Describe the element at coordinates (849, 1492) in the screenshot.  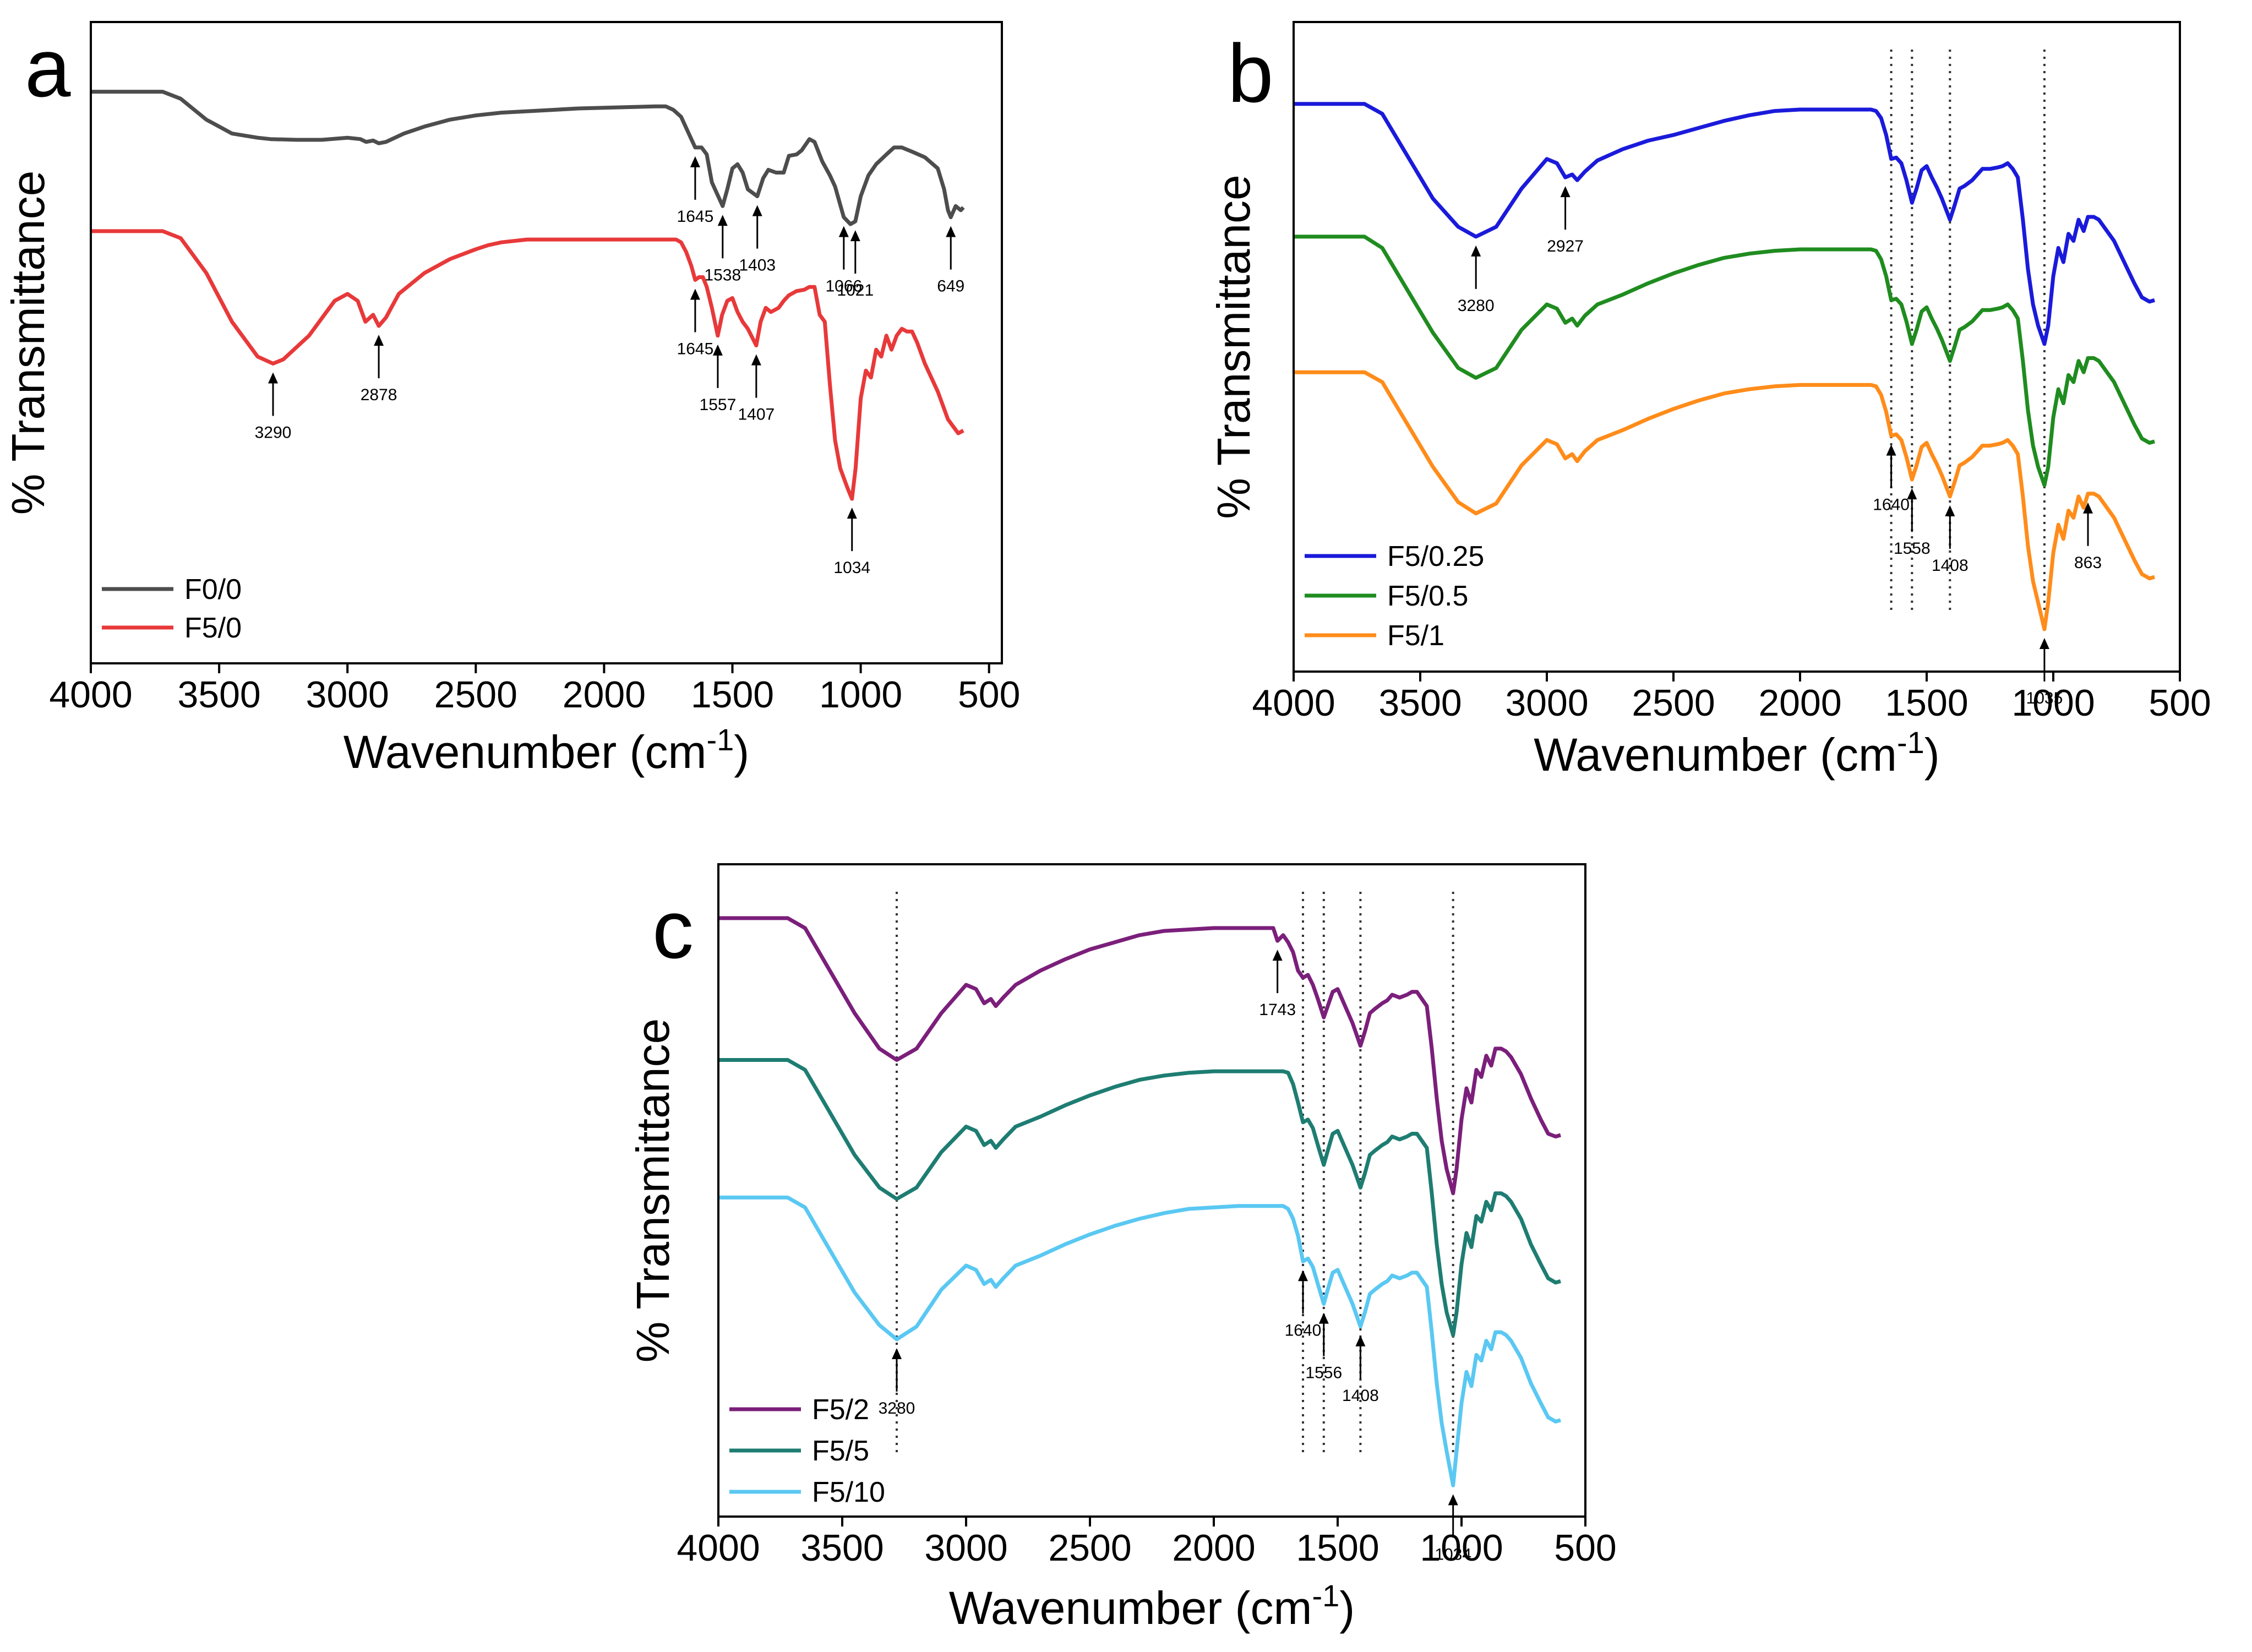
I see `legend-label-F5-10: F5/10` at that location.